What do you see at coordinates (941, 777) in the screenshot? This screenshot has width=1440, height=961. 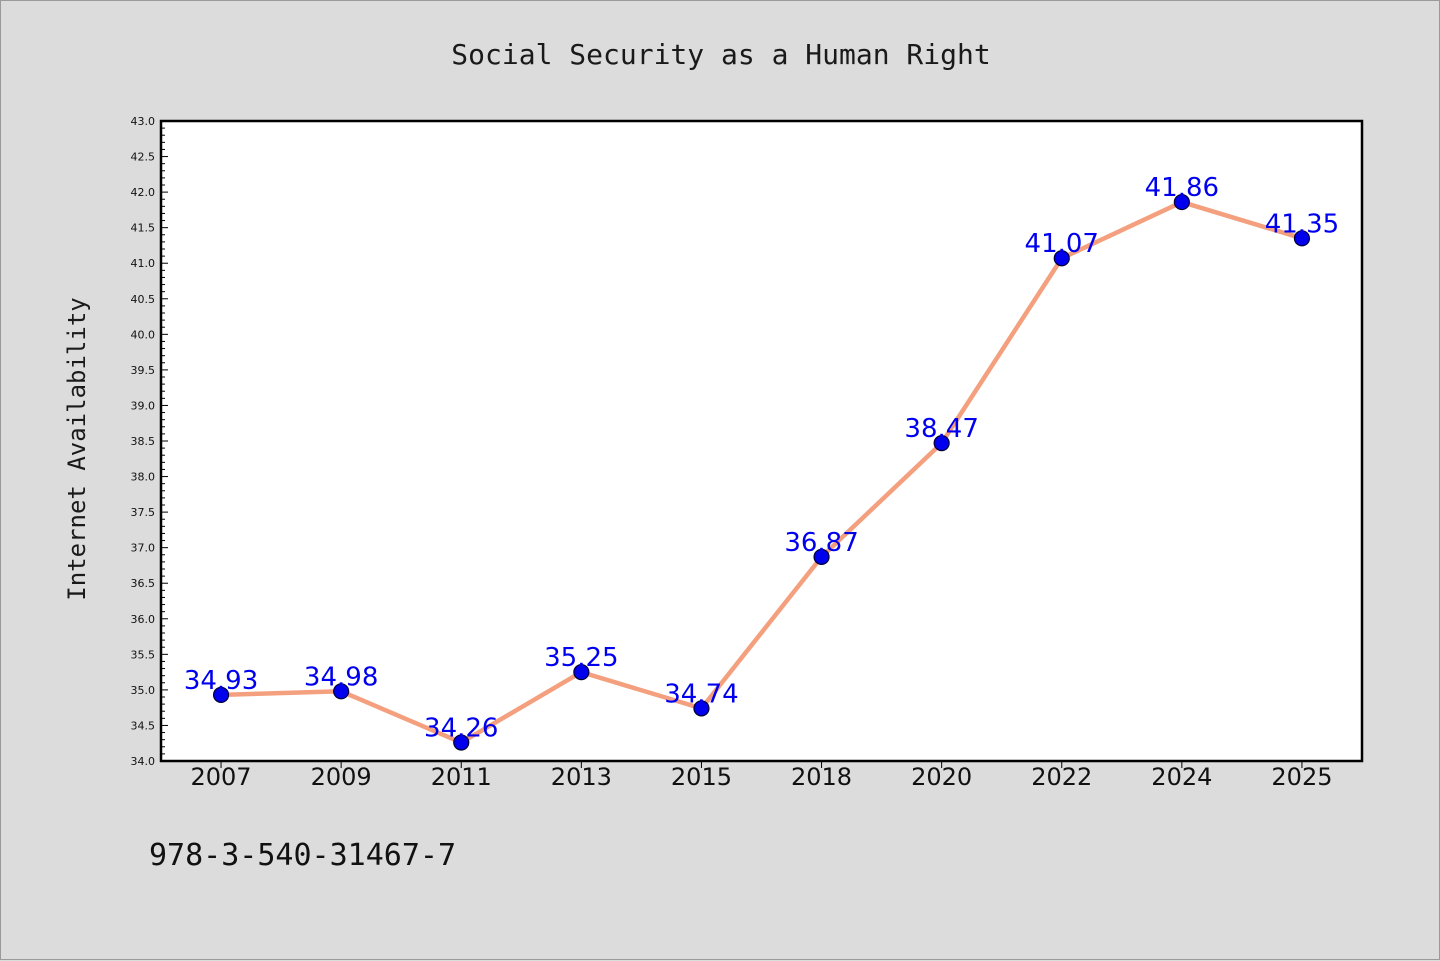 I see `x-tick-label: 2020` at bounding box center [941, 777].